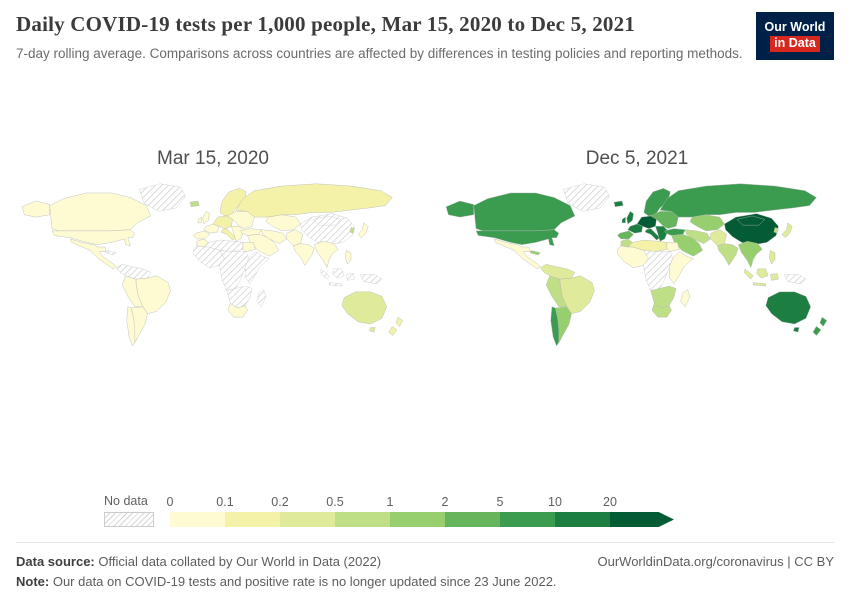  Describe the element at coordinates (225, 502) in the screenshot. I see `legend-tick: 0.1` at that location.